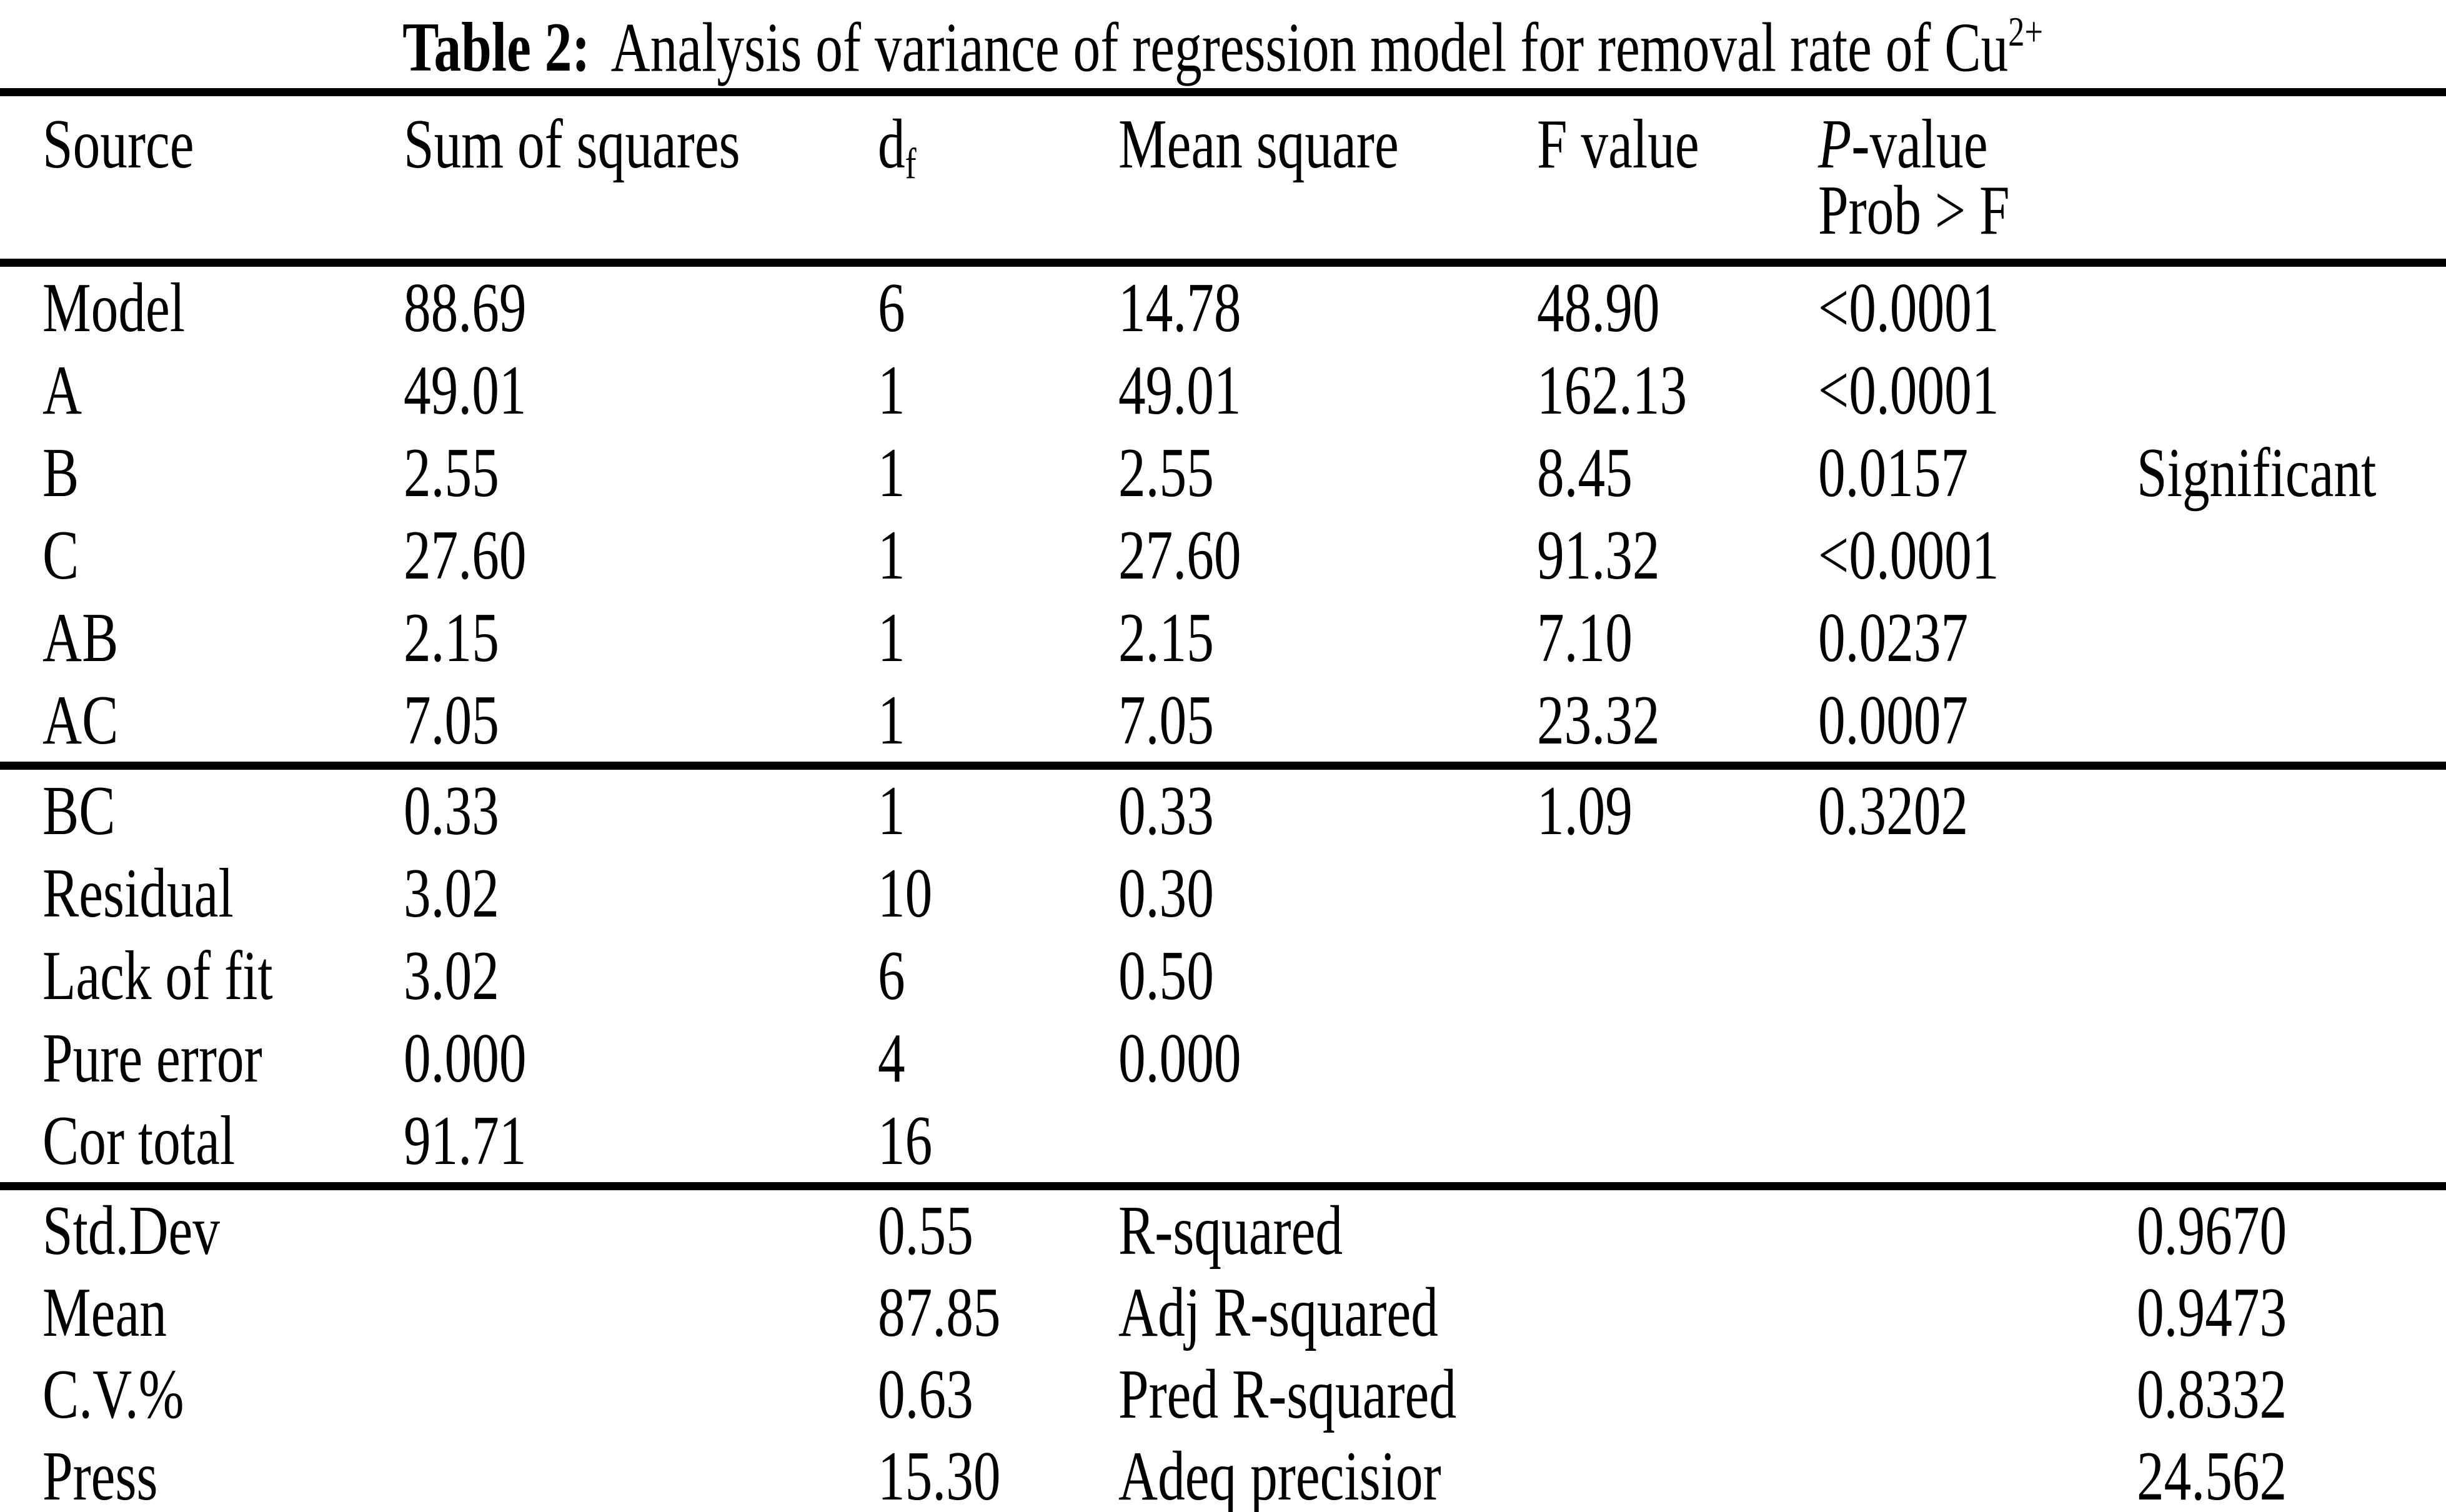 The width and height of the screenshot is (2446, 1512). Describe the element at coordinates (1179, 555) in the screenshot. I see `cell-mean-square: 27.60` at that location.